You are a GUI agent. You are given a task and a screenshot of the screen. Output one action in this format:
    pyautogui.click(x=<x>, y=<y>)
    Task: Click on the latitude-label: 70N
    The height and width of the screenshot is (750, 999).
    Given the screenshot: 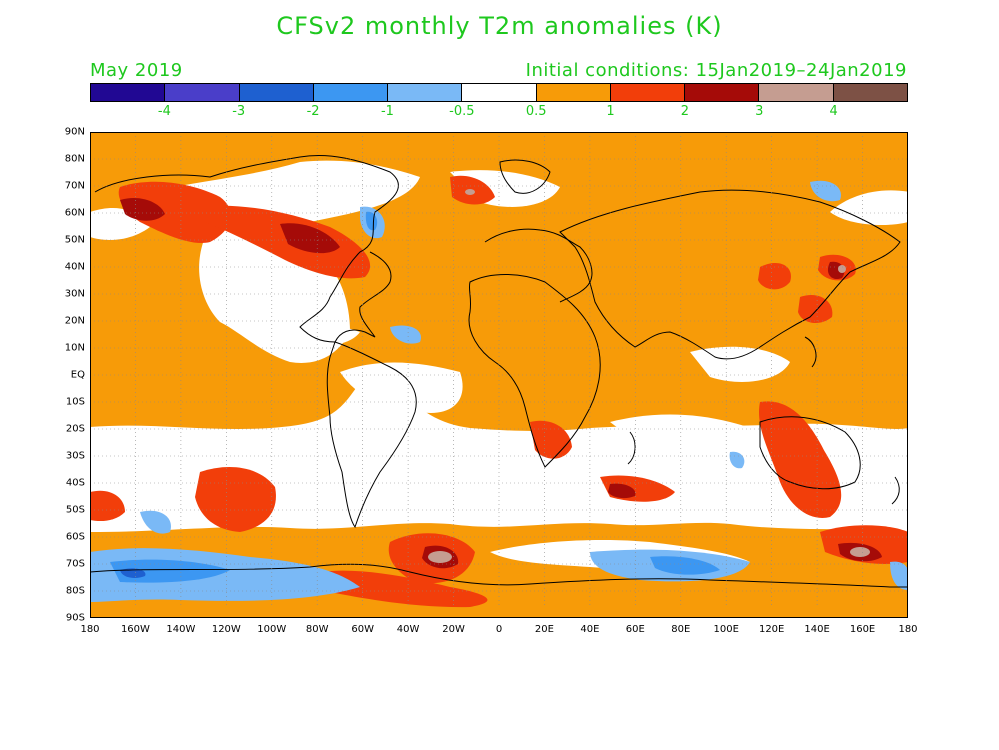 What is the action you would take?
    pyautogui.click(x=74, y=186)
    